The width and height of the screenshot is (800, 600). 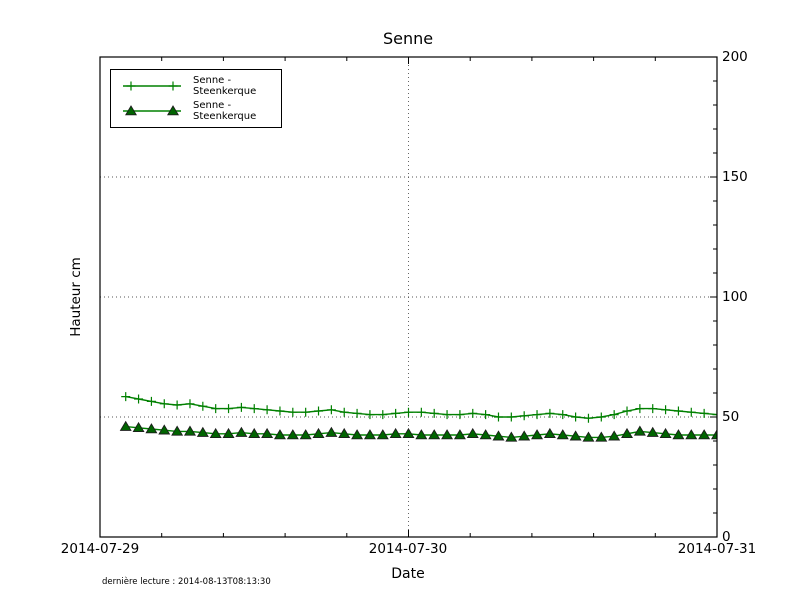 What do you see at coordinates (726, 537) in the screenshot?
I see `y-tick-label: 0` at bounding box center [726, 537].